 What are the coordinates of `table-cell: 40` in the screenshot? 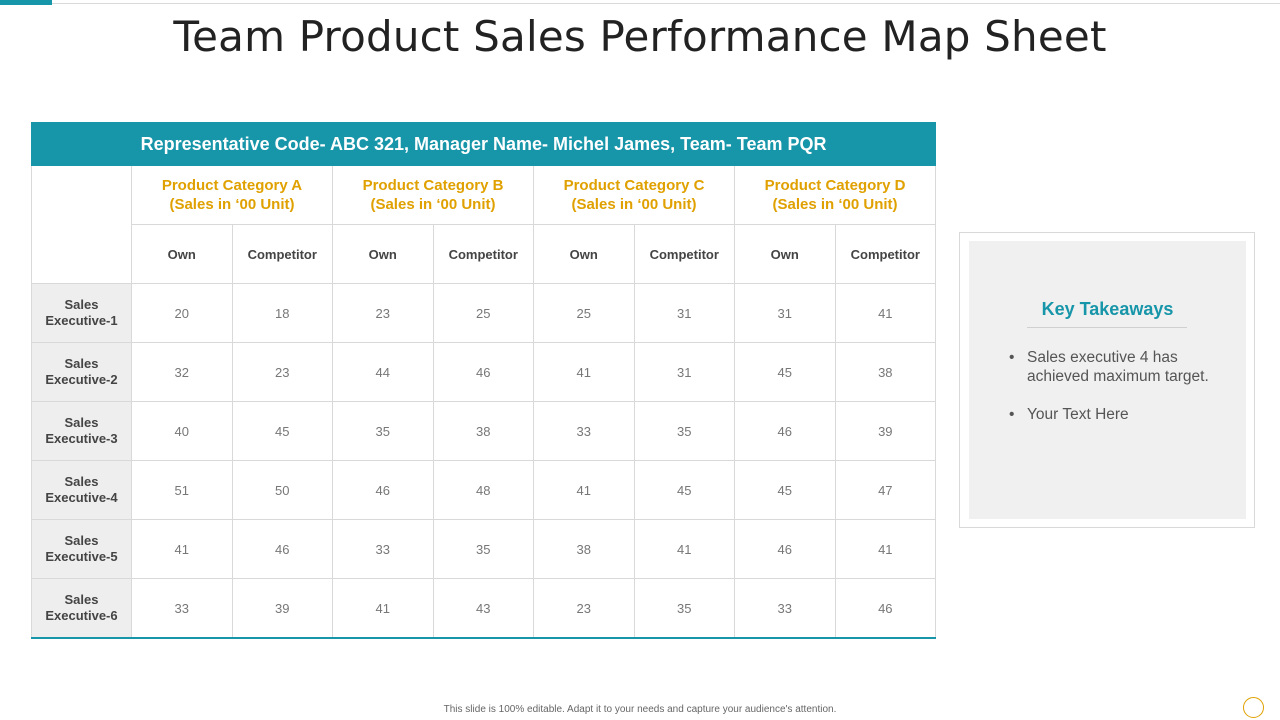 It's located at (182, 431).